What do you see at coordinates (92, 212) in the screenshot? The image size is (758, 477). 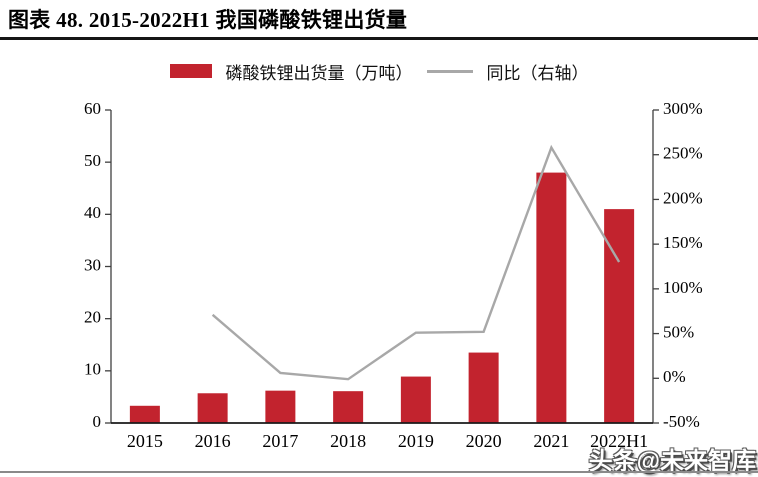 I see `left-axis-tick-label: 40` at bounding box center [92, 212].